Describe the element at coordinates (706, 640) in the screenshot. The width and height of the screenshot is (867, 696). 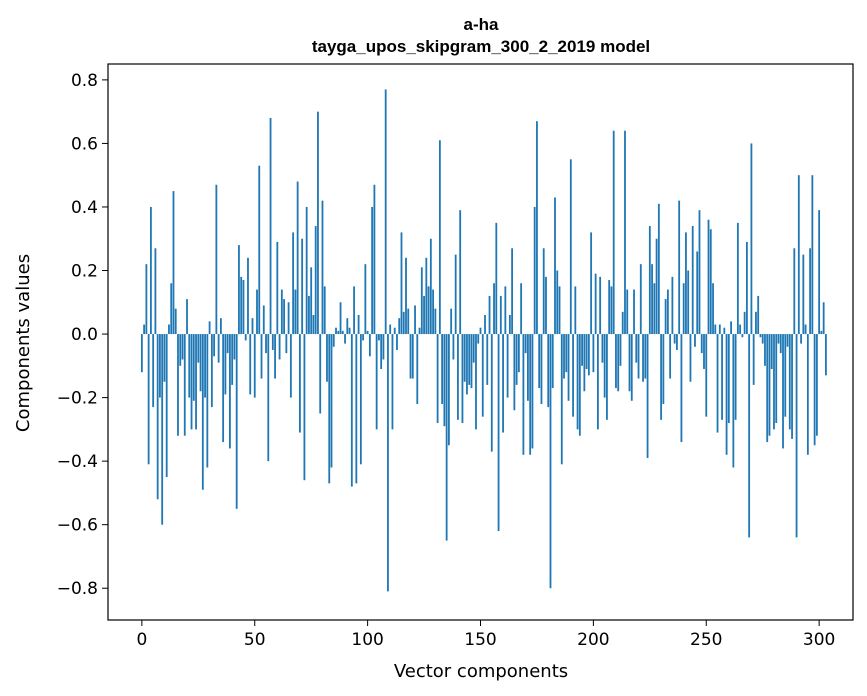
I see `x-tick-label: 250` at that location.